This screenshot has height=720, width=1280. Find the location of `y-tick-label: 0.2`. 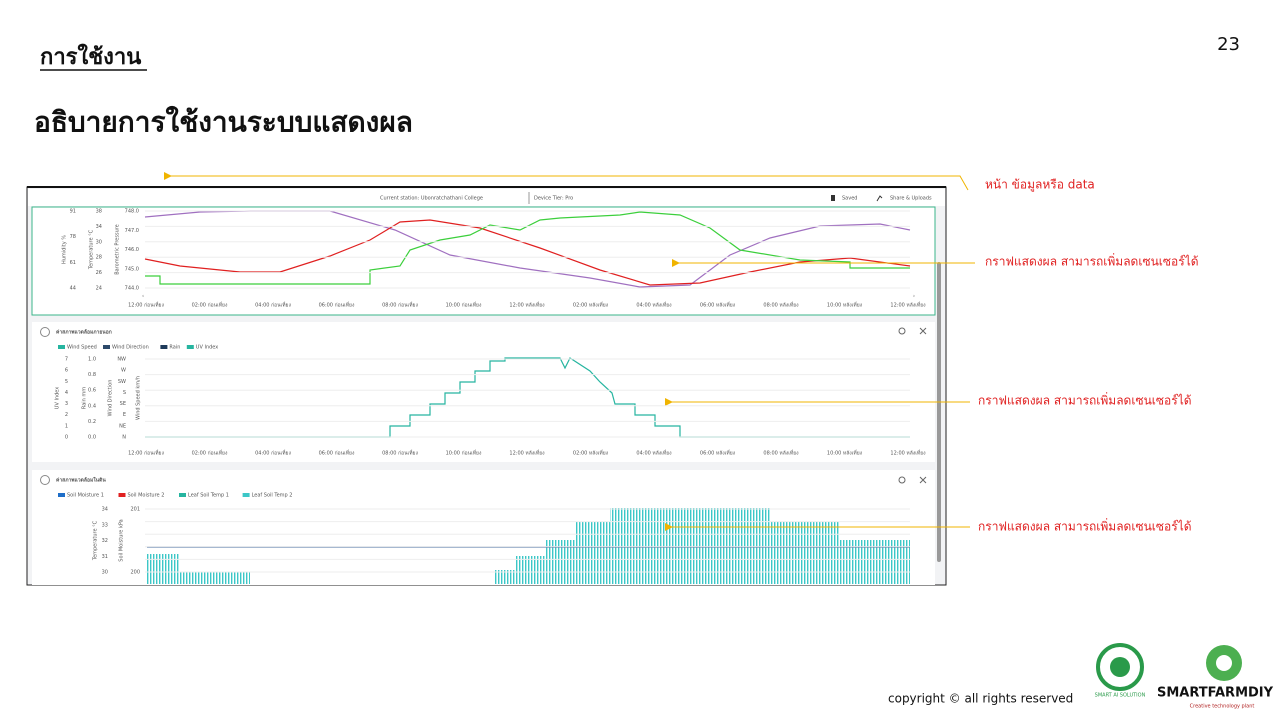

y-tick-label: 0.2 is located at coordinates (92, 422).